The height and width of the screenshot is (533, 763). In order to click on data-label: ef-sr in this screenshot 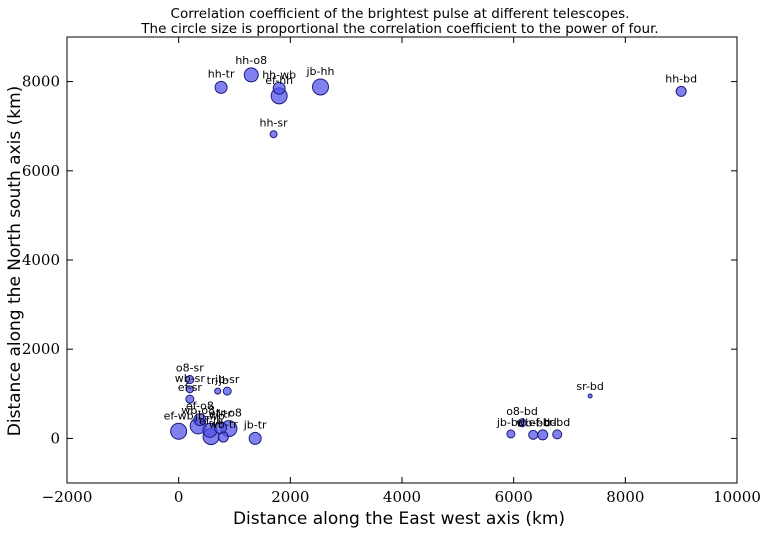, I will do `click(190, 387)`.